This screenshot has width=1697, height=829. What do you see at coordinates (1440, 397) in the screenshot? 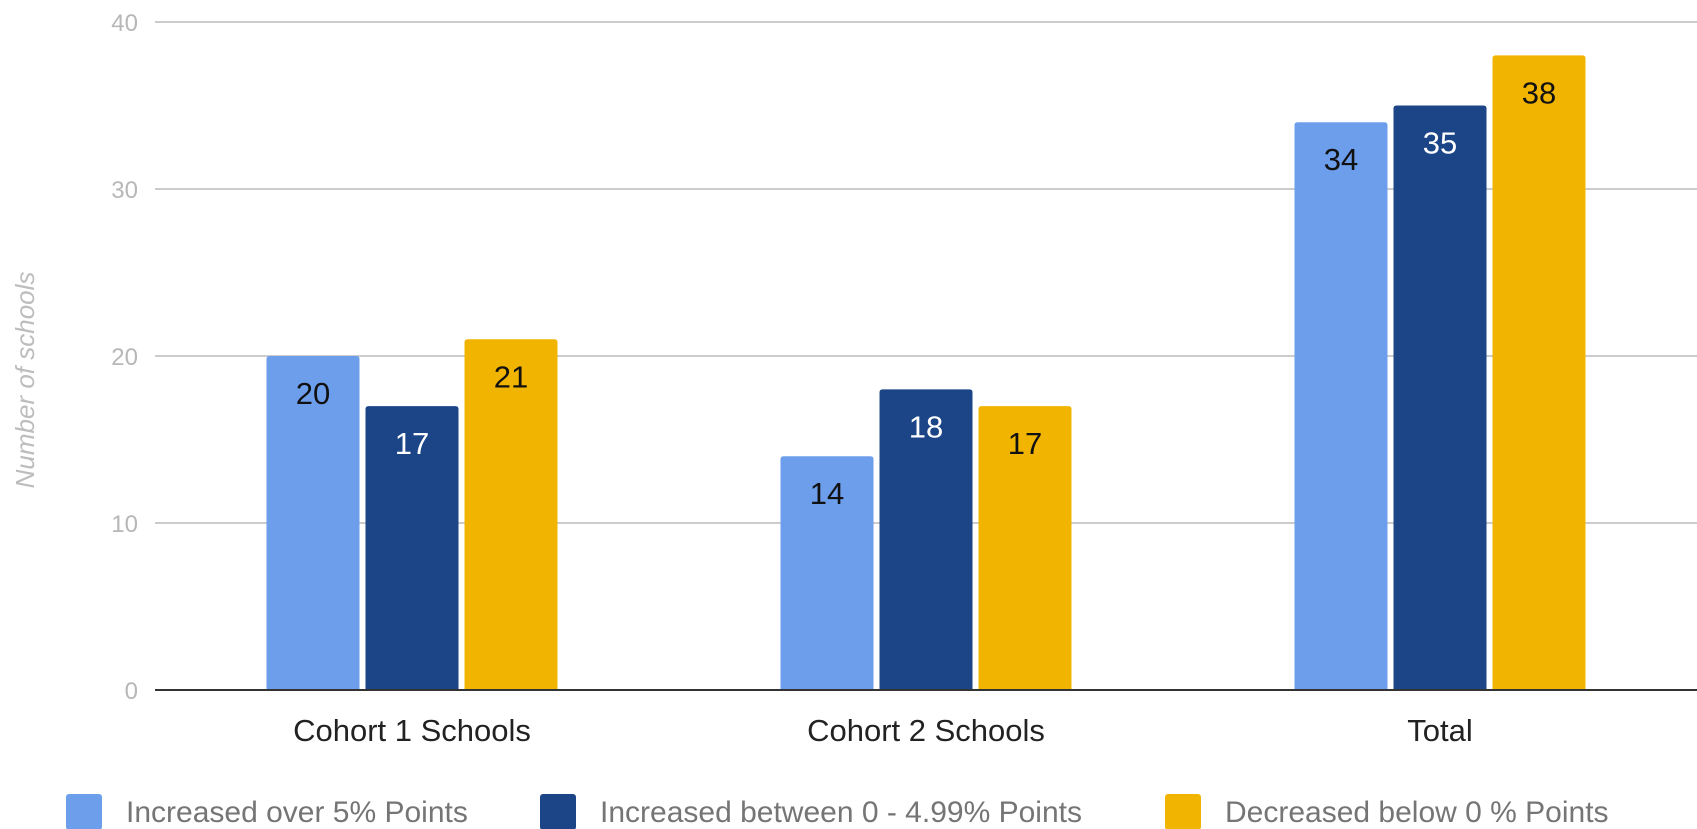
I see `bar-2-total` at bounding box center [1440, 397].